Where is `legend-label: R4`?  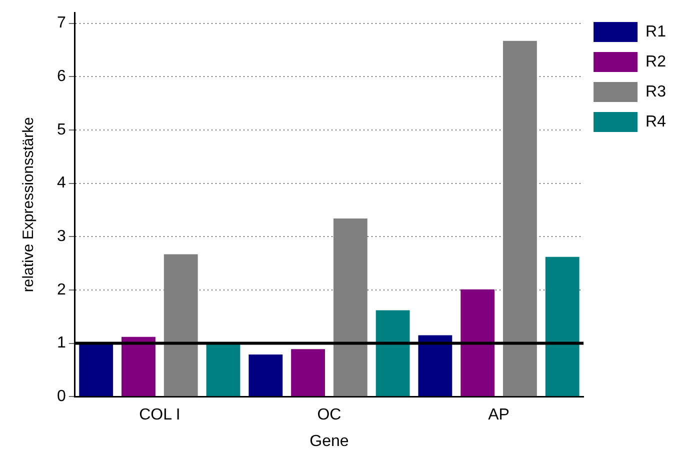
legend-label: R4 is located at coordinates (656, 121).